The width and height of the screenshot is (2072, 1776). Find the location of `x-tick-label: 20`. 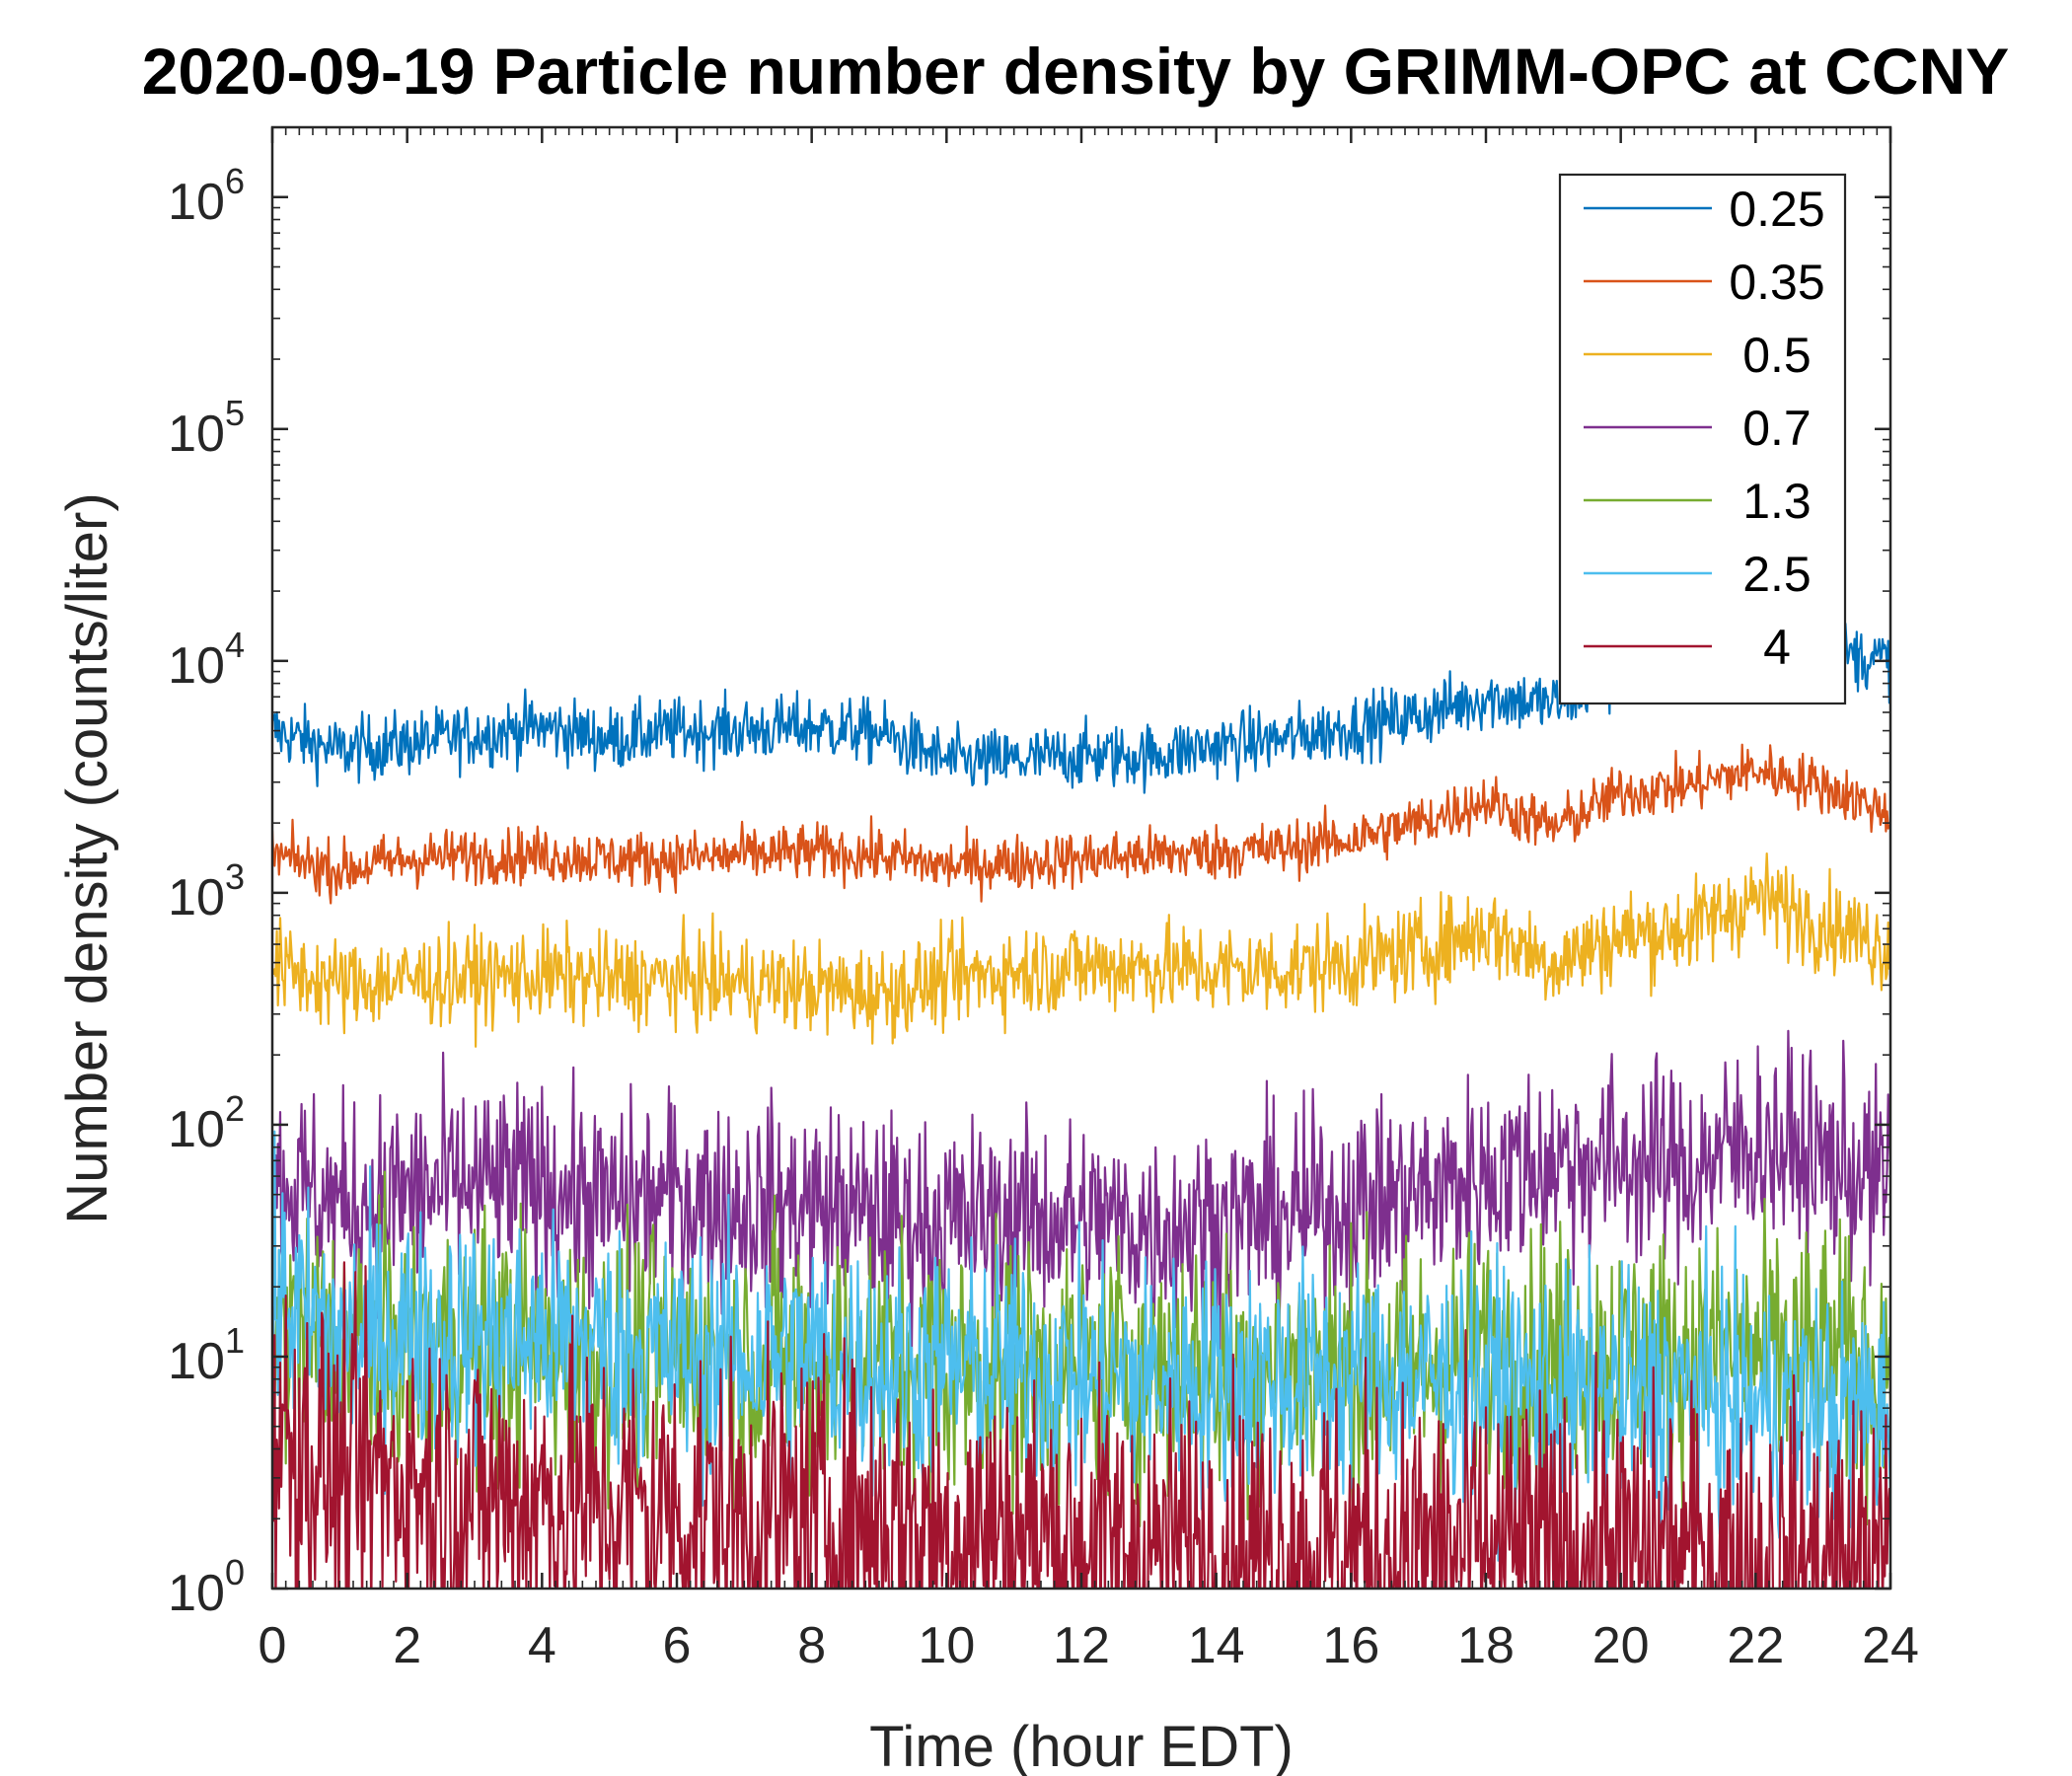

x-tick-label: 20 is located at coordinates (1621, 1646).